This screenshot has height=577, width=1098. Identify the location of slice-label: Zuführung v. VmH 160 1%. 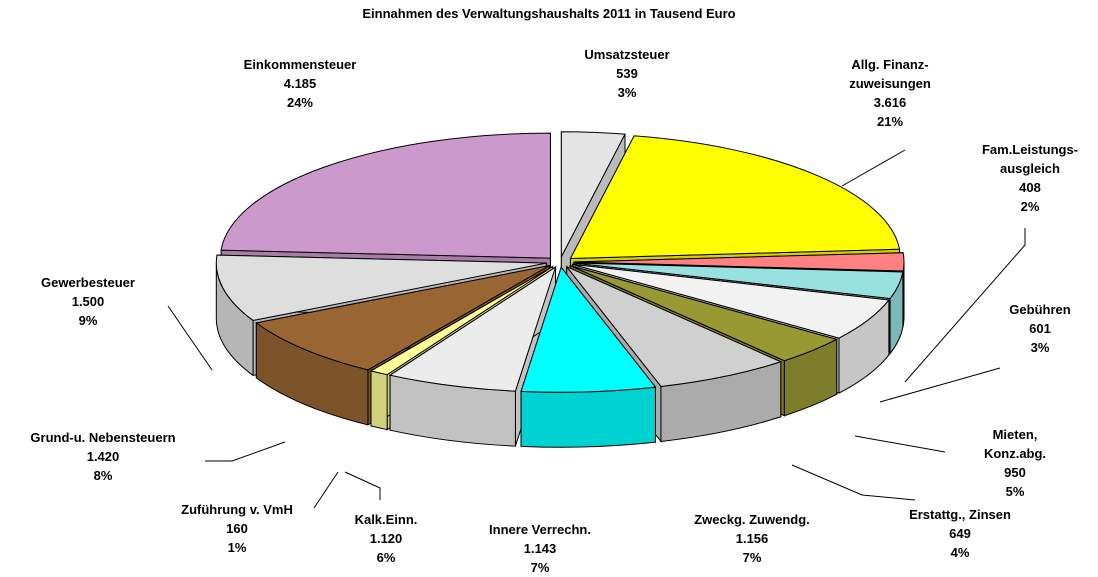
(237, 528).